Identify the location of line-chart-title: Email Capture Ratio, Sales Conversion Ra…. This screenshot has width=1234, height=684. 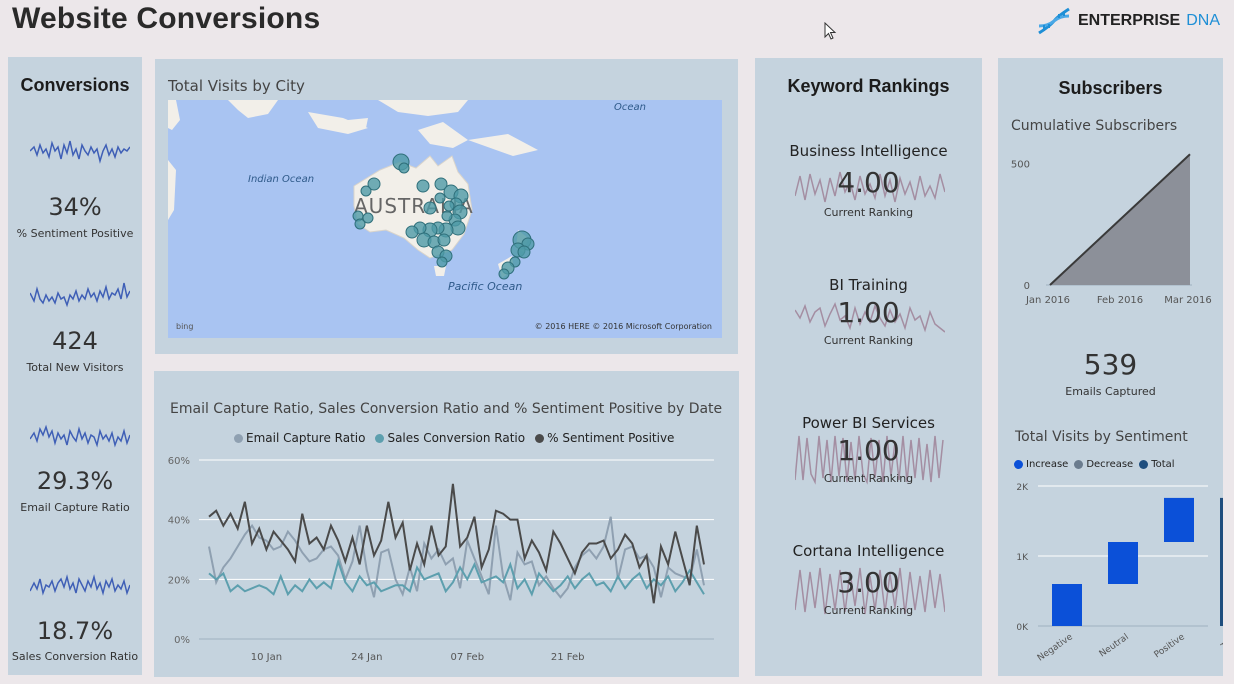
(446, 409).